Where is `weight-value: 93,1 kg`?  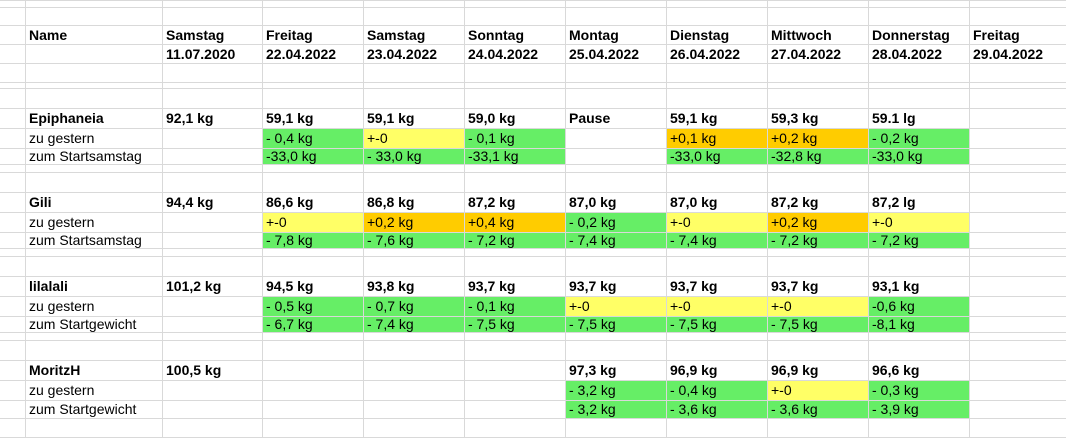
weight-value: 93,1 kg is located at coordinates (896, 286).